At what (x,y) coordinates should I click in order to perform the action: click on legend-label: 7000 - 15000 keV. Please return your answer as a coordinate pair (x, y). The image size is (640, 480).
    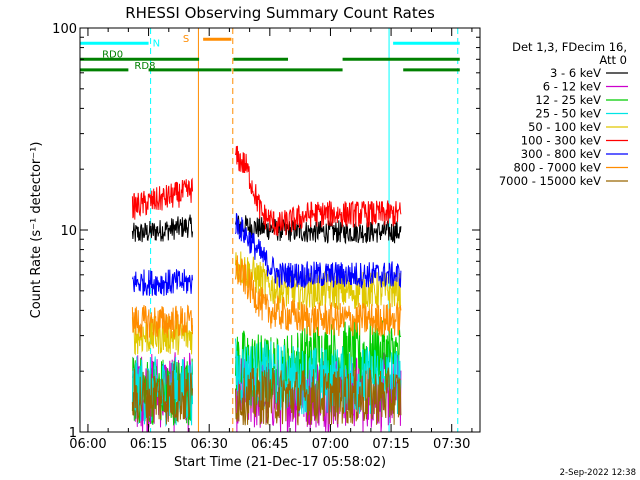
    Looking at the image, I should click on (550, 181).